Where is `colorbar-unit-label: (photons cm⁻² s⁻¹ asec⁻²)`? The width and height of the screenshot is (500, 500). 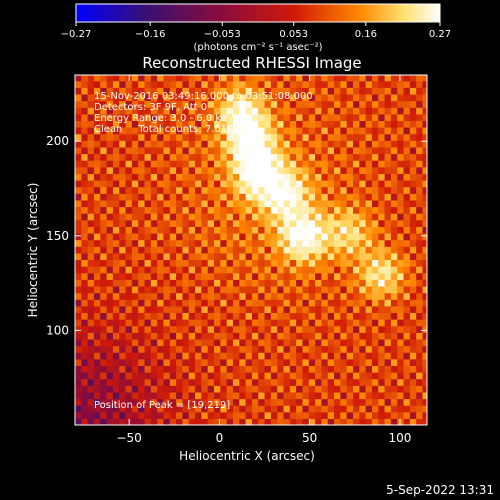 colorbar-unit-label: (photons cm⁻² s⁻¹ asec⁻²) is located at coordinates (257, 47).